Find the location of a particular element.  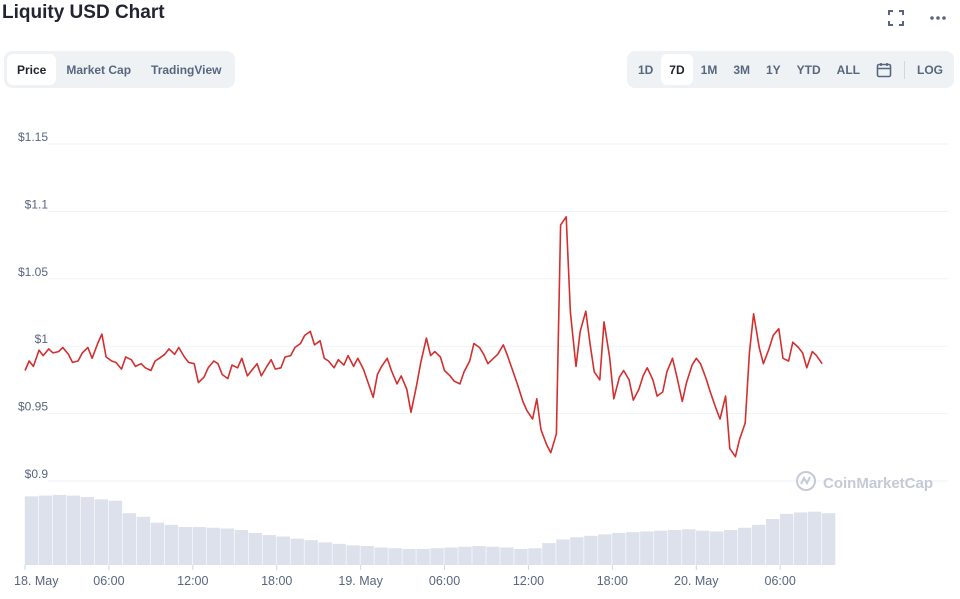

range-selector: 1D 7D 1M 3M 1Y YTD ALL LOG is located at coordinates (790, 69).